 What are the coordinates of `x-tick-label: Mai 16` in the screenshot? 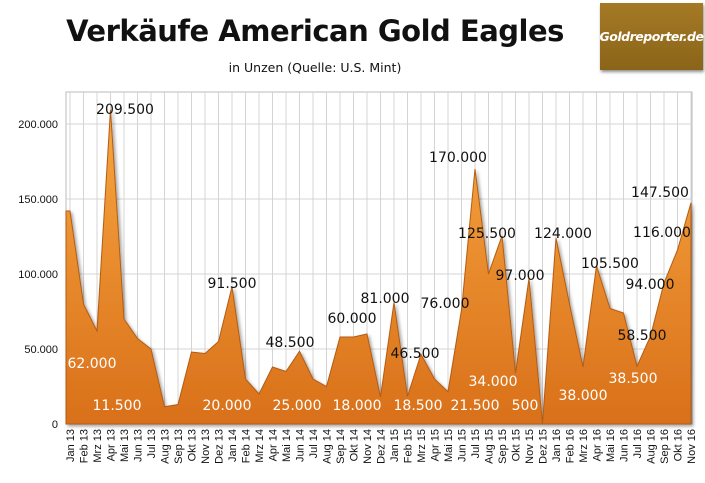 It's located at (611, 445).